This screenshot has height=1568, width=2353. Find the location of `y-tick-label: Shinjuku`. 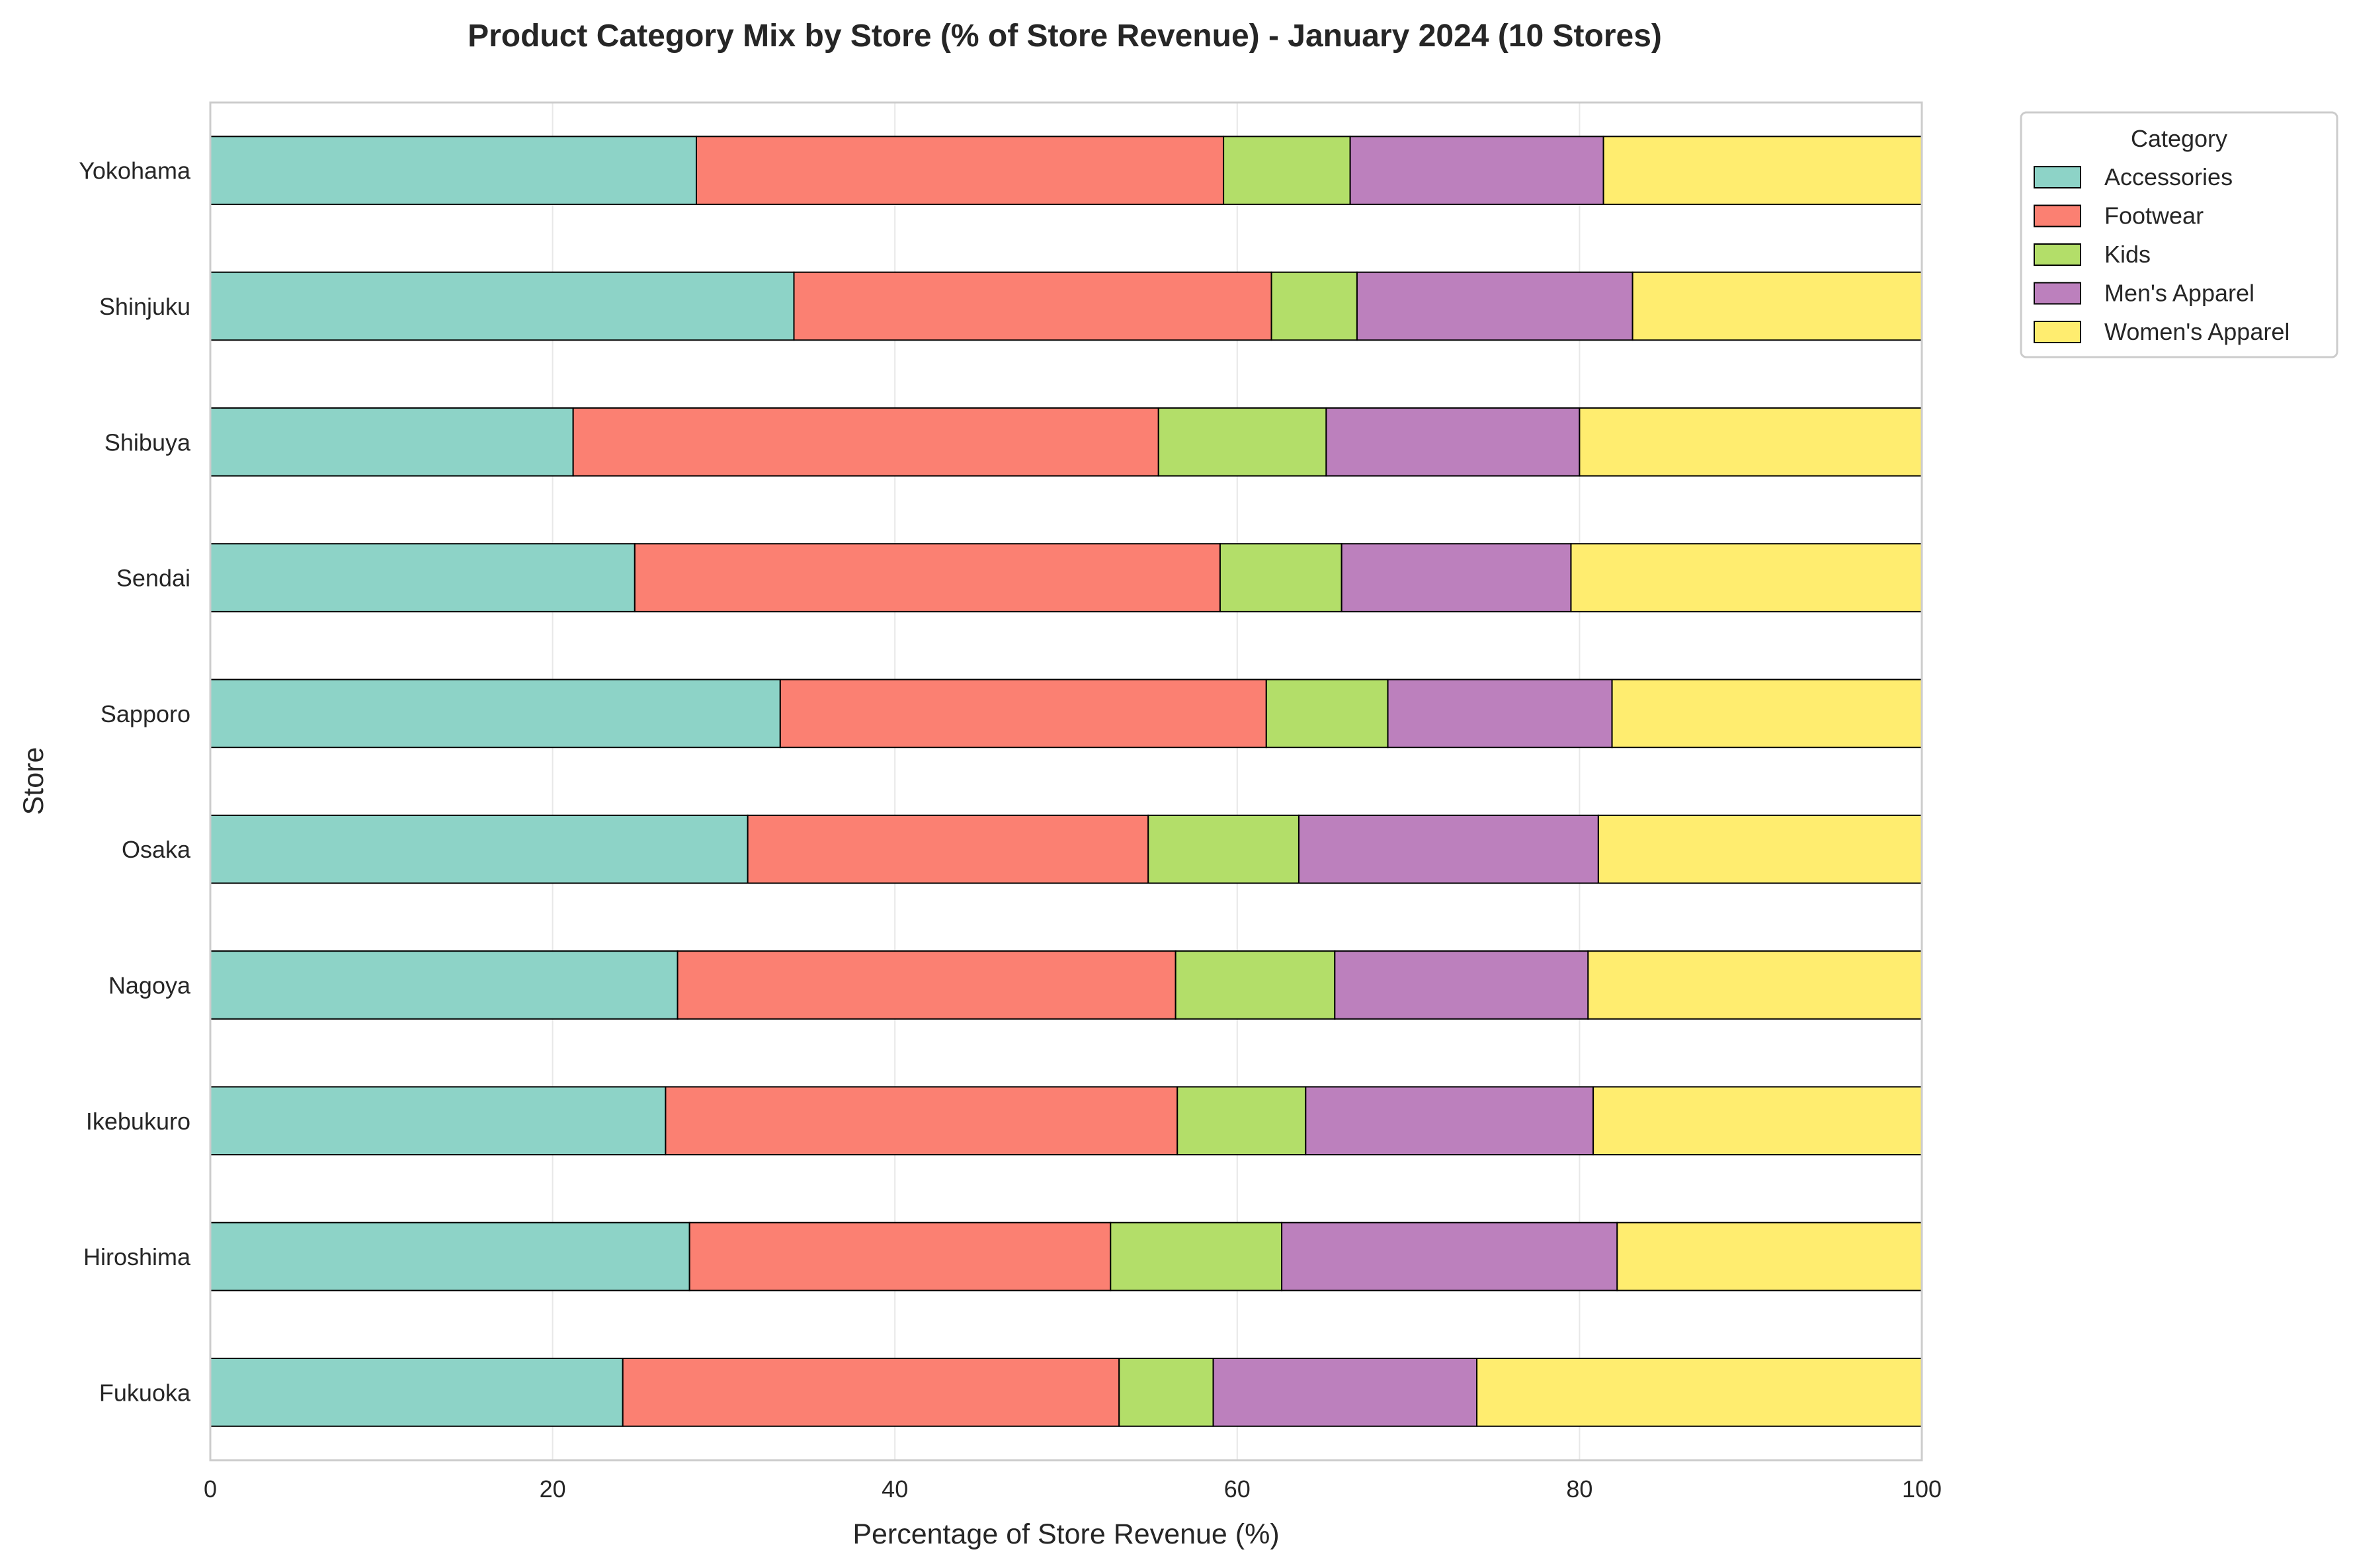

y-tick-label: Shinjuku is located at coordinates (144, 306).